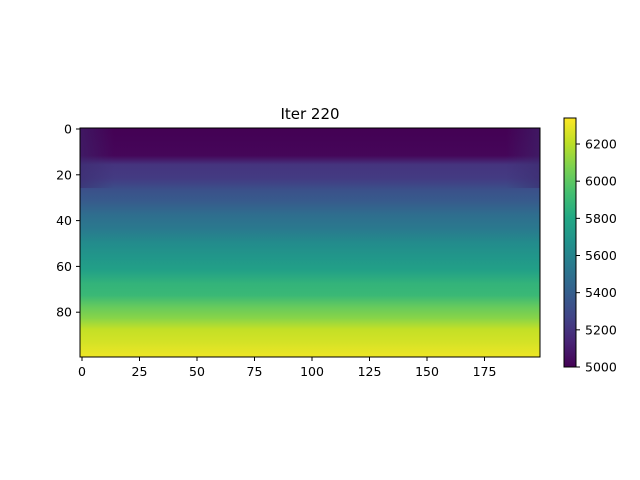 This screenshot has width=640, height=480. What do you see at coordinates (255, 371) in the screenshot?
I see `x-tick-label: 75` at bounding box center [255, 371].